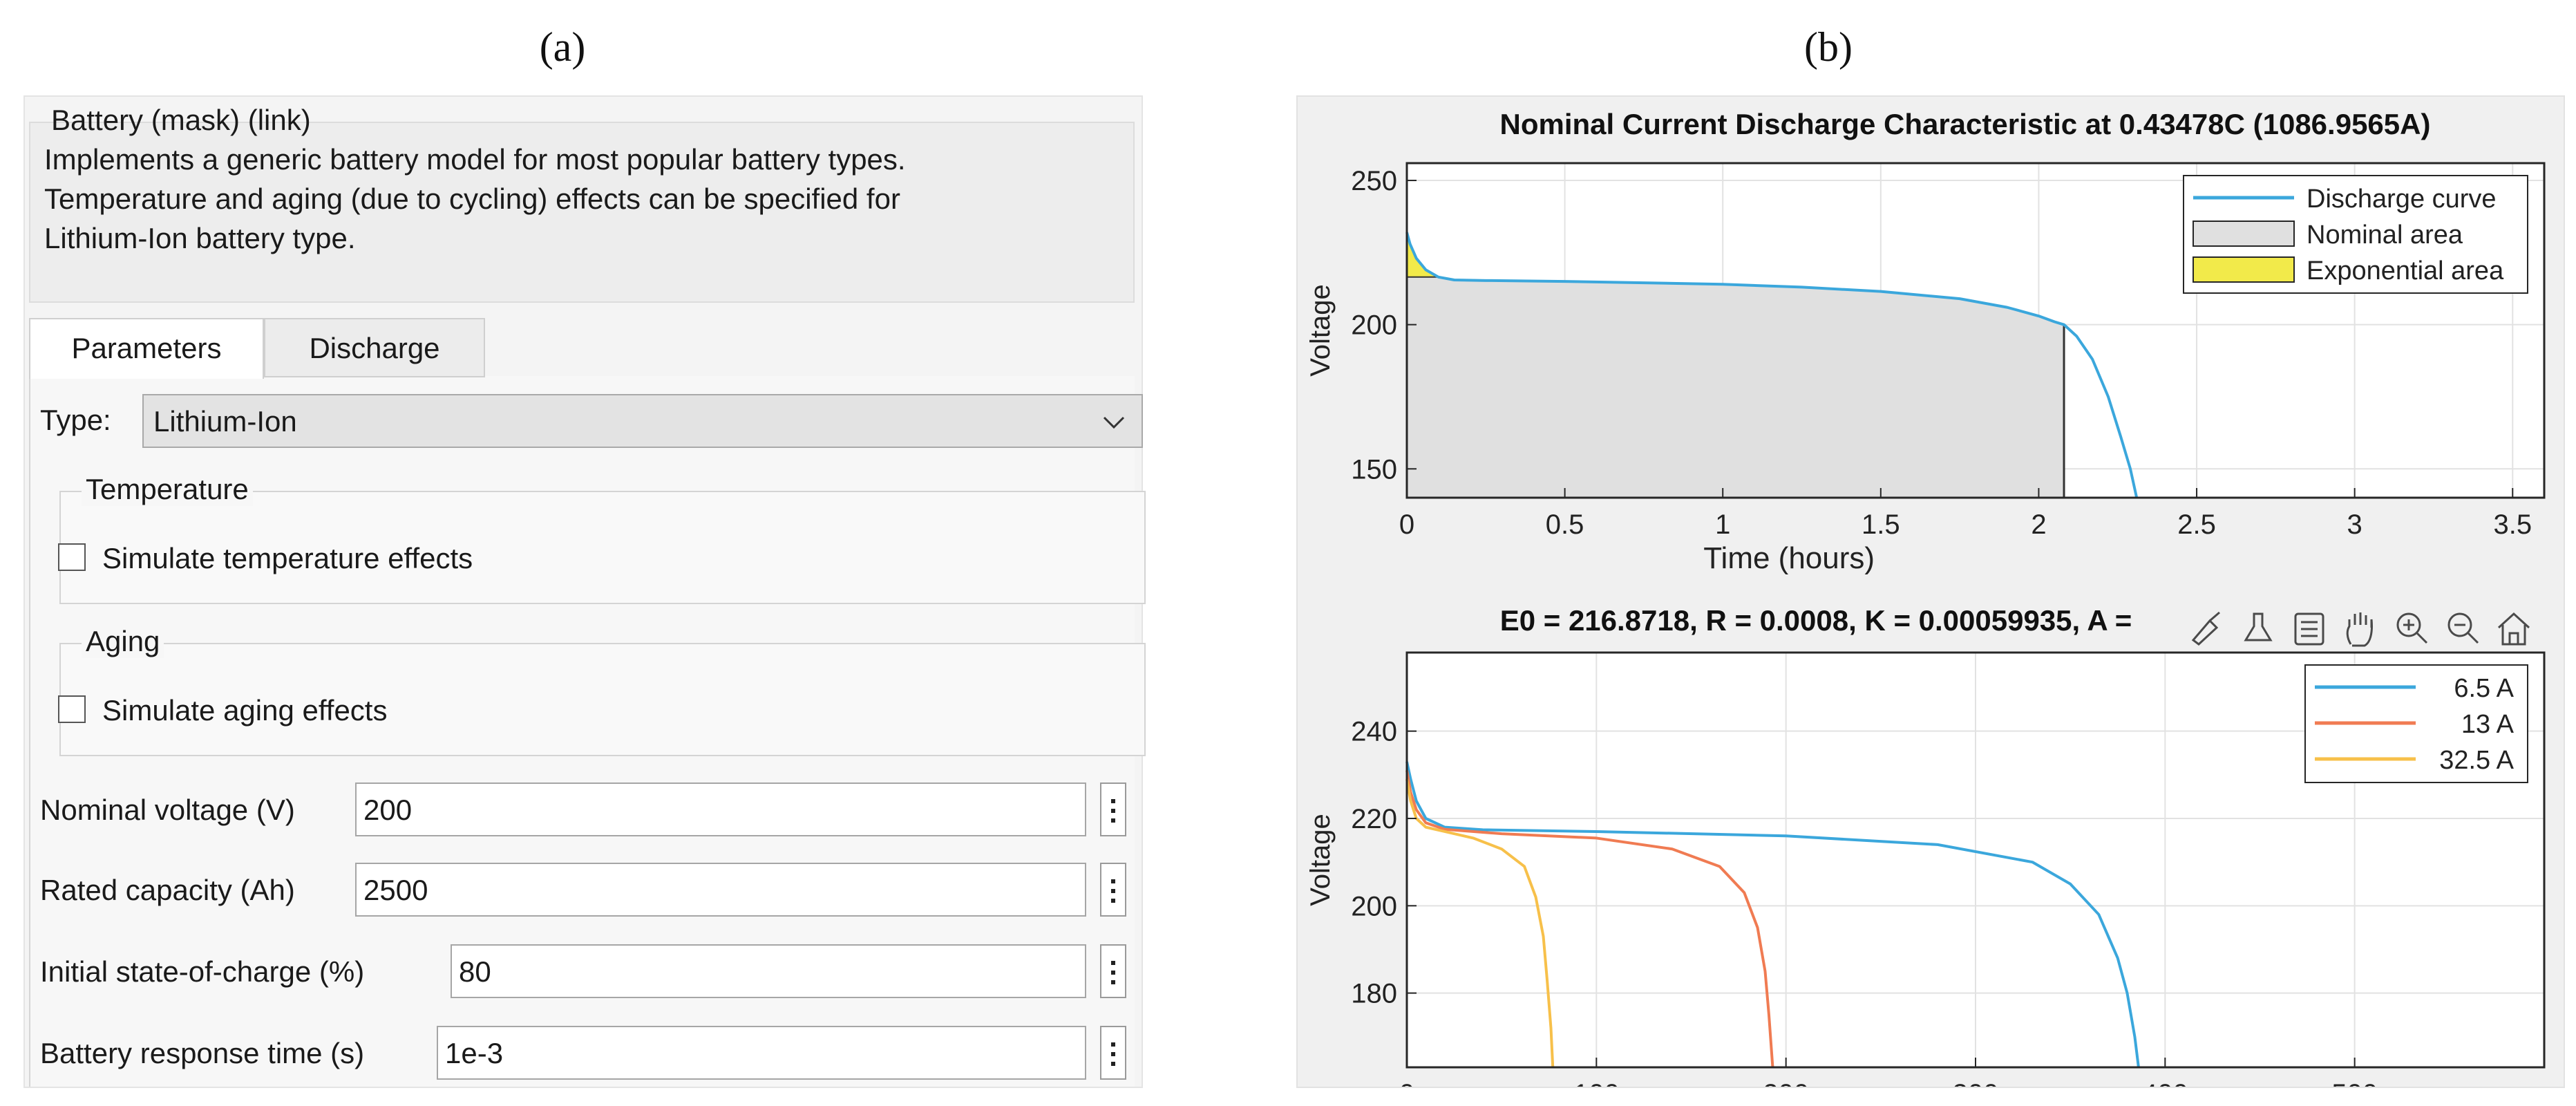  What do you see at coordinates (1406, 524) in the screenshot?
I see `plot1-x-tick-label: 0` at bounding box center [1406, 524].